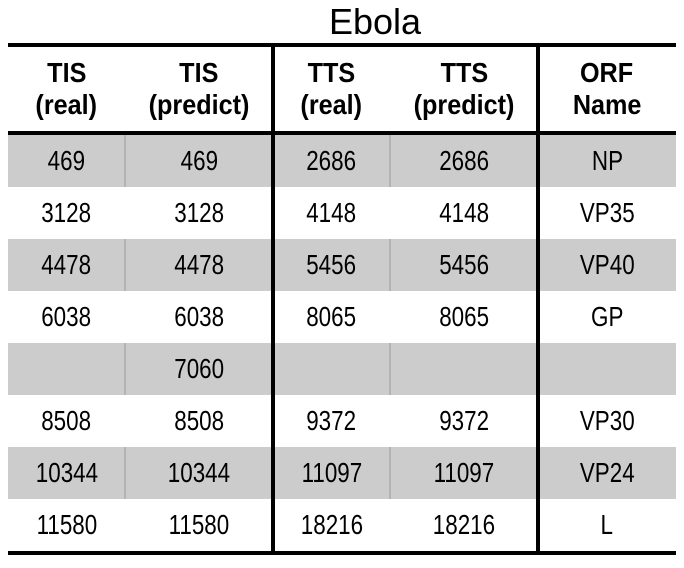 This screenshot has width=684, height=568. Describe the element at coordinates (375, 21) in the screenshot. I see `figure-title: Ebola` at that location.